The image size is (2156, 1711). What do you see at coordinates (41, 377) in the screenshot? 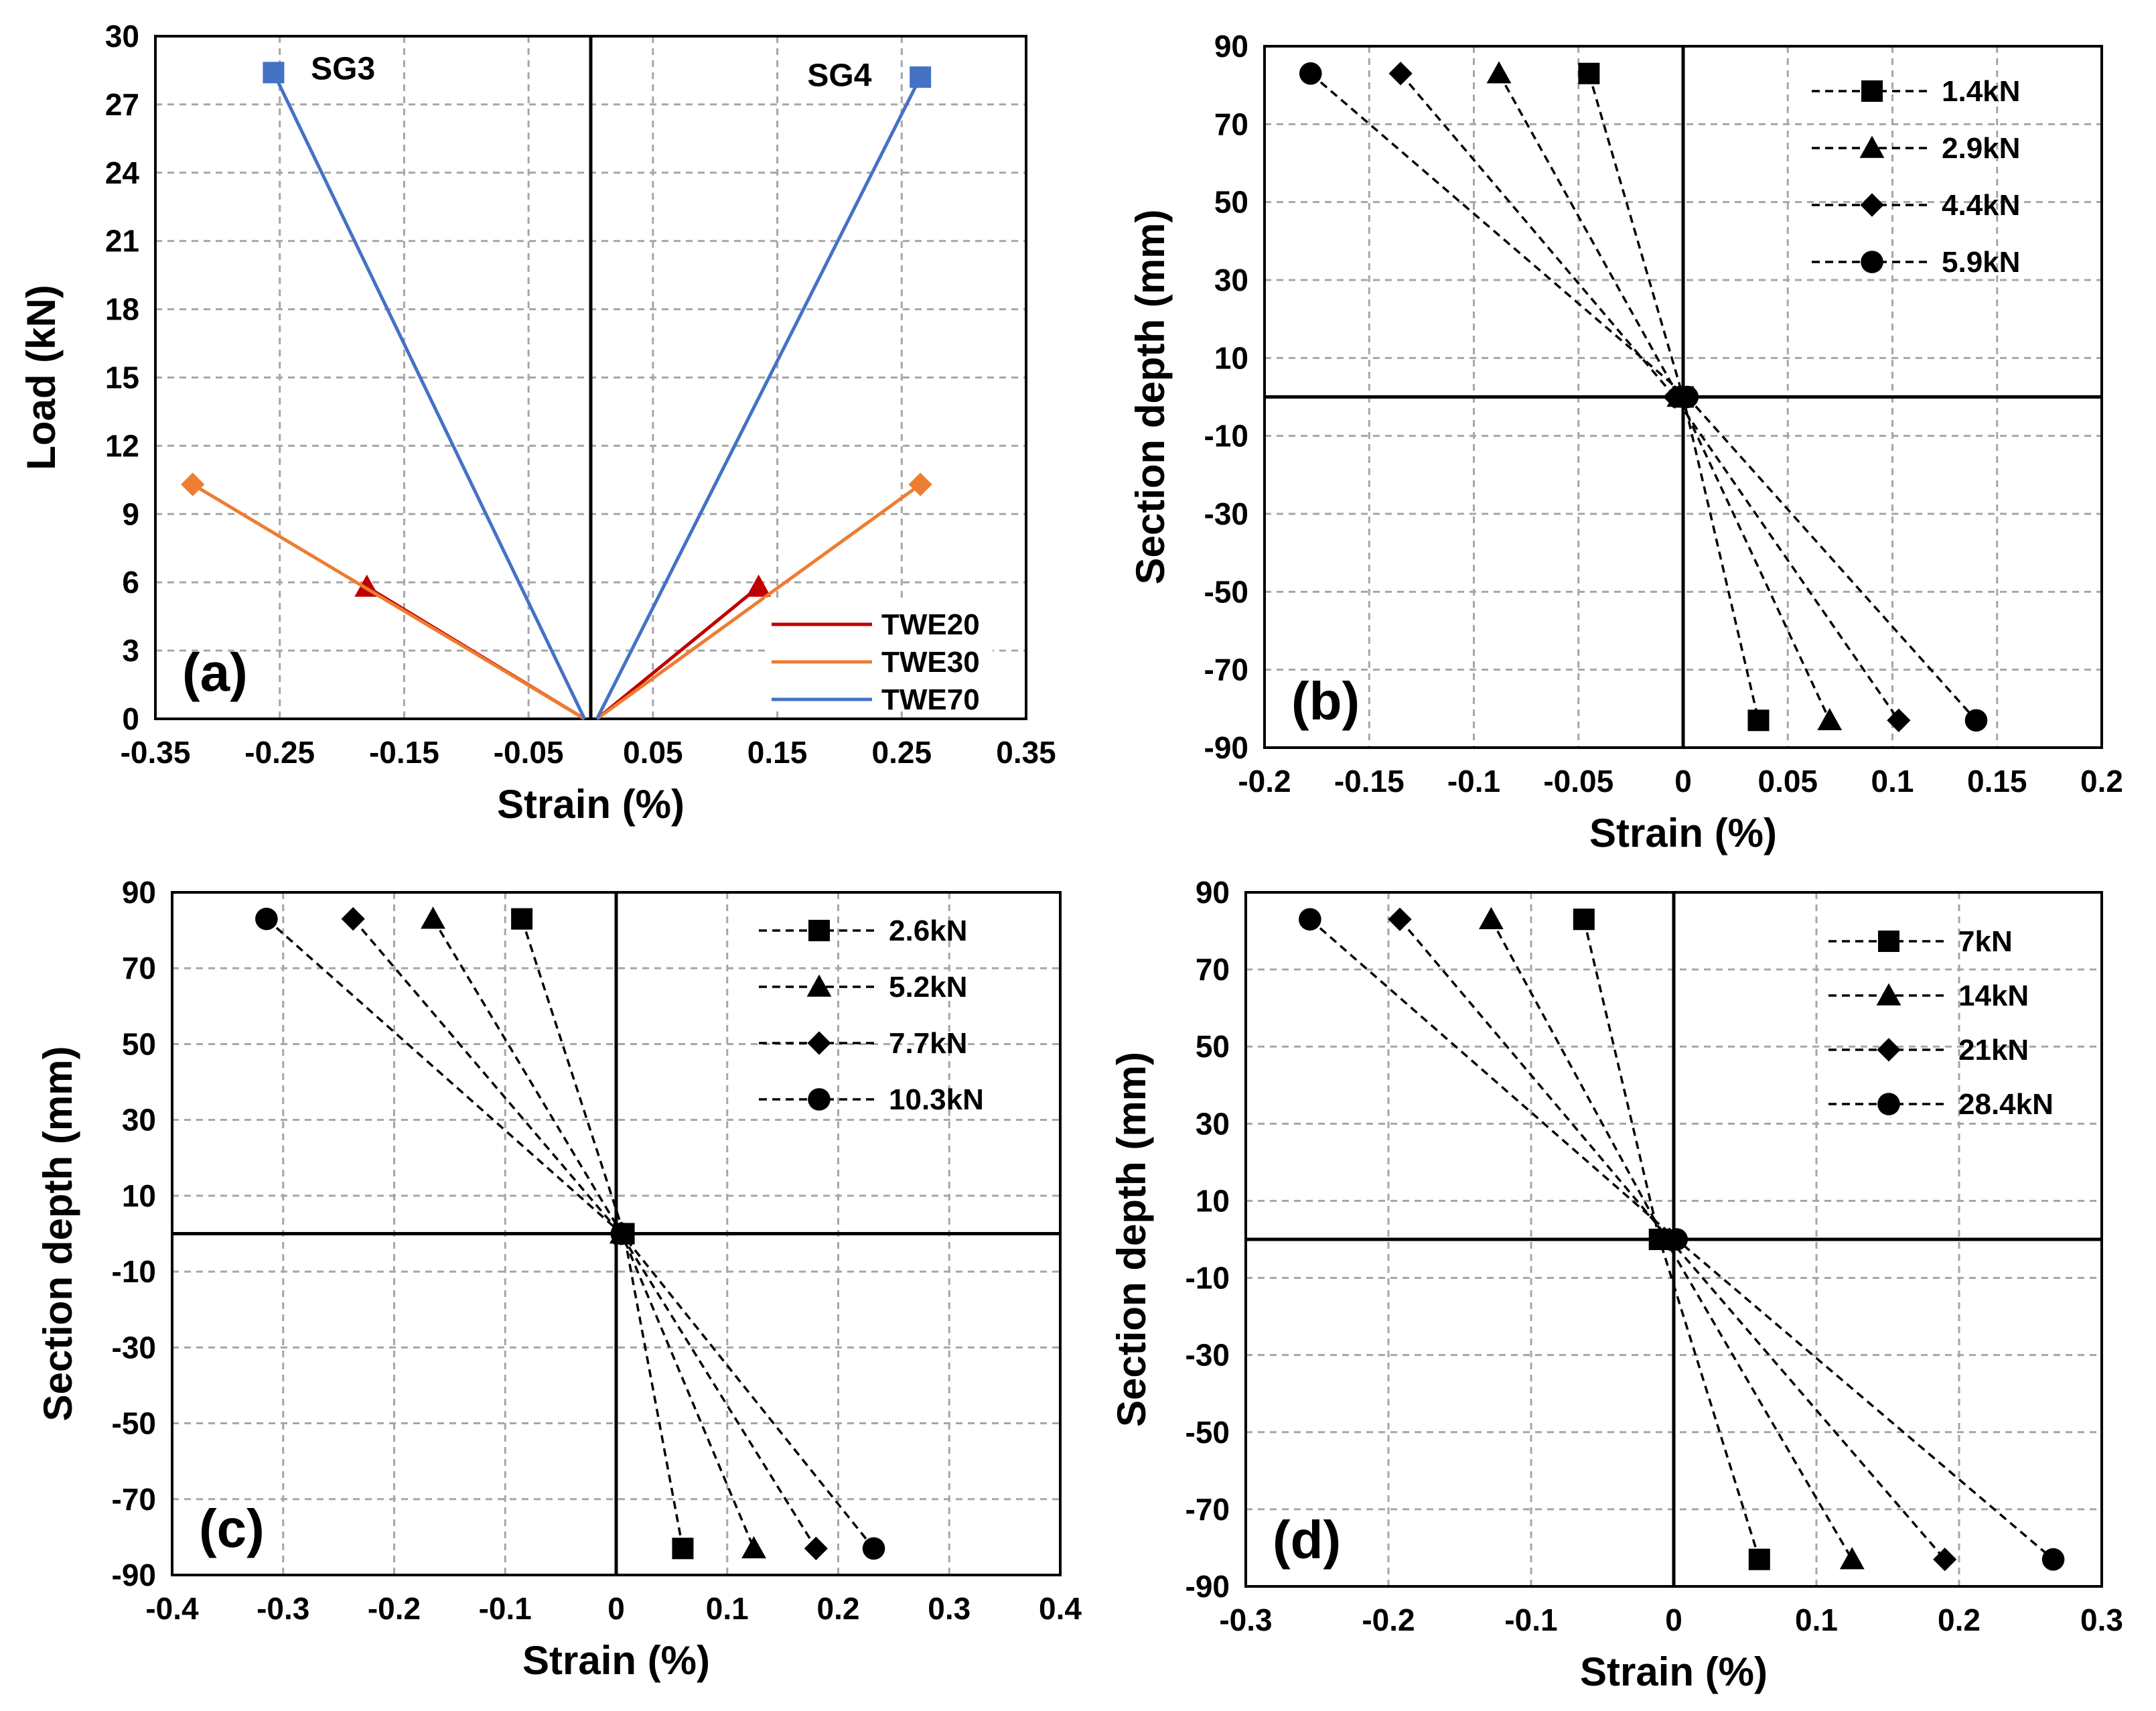
I see `y-axis-title: Load (kN)` at bounding box center [41, 377].